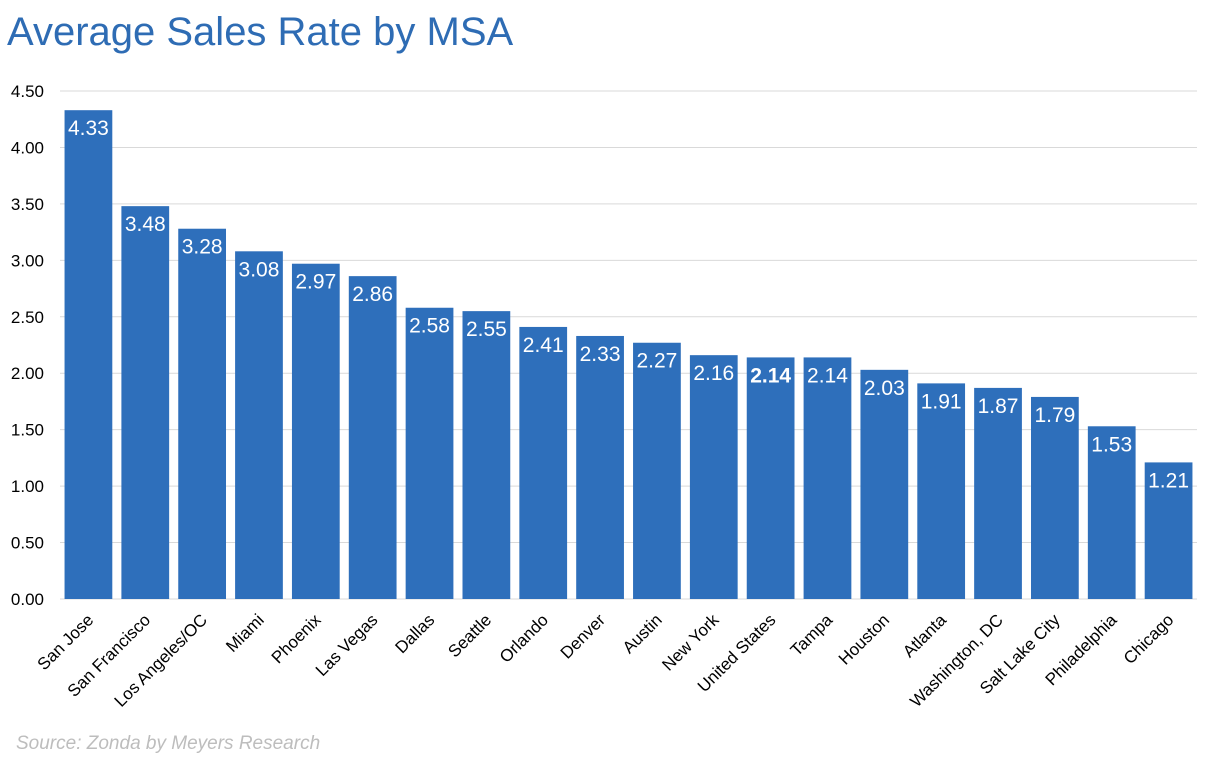  I want to click on y-tick-label: 3.50, so click(27, 204).